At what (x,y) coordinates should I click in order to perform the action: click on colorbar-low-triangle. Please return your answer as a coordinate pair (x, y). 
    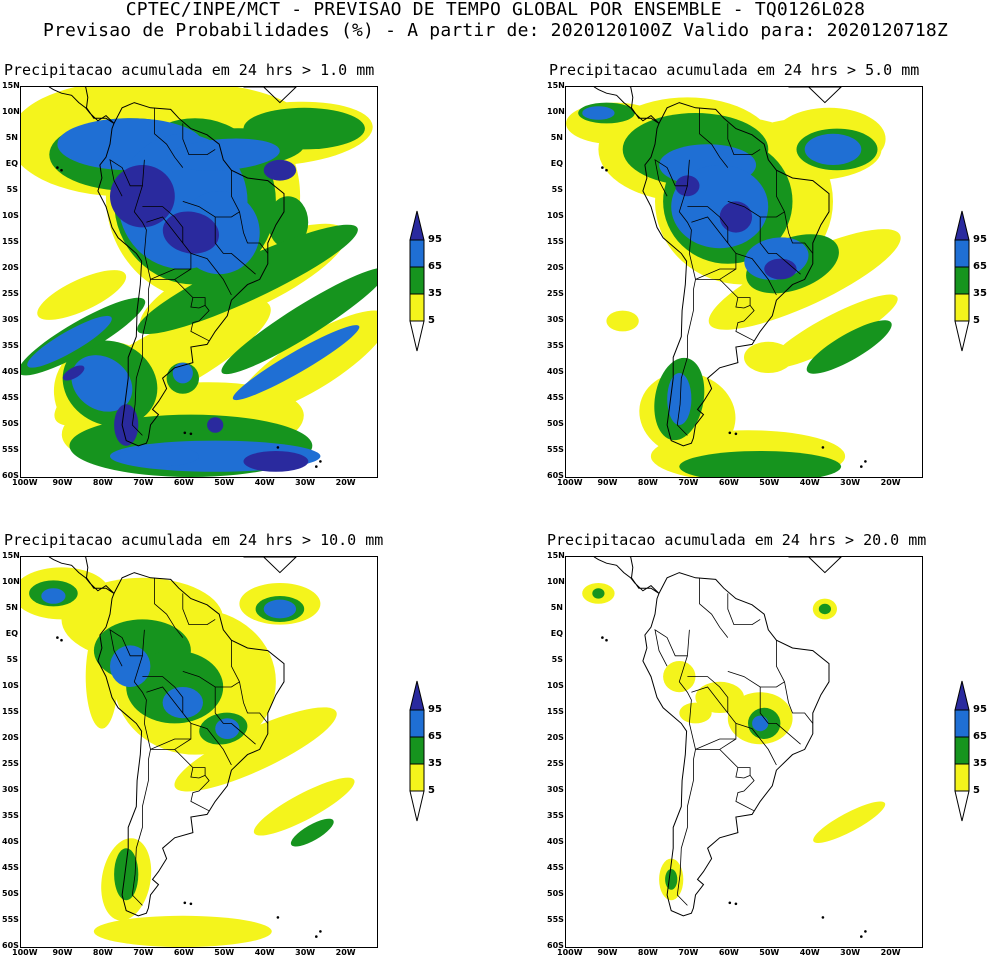
    Looking at the image, I should click on (962, 806).